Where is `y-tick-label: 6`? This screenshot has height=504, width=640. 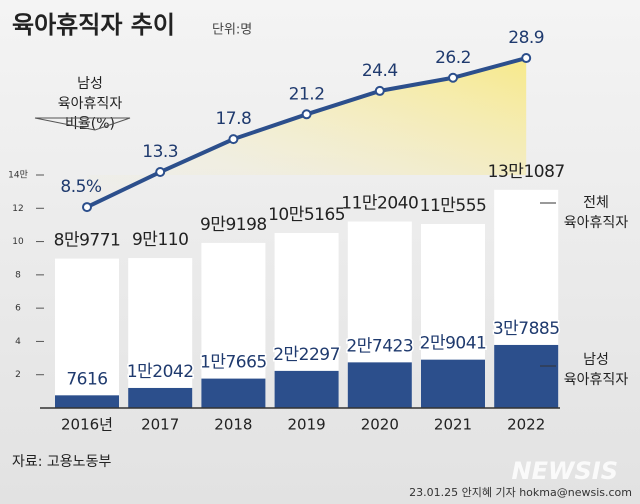 y-tick-label: 6 is located at coordinates (18, 309).